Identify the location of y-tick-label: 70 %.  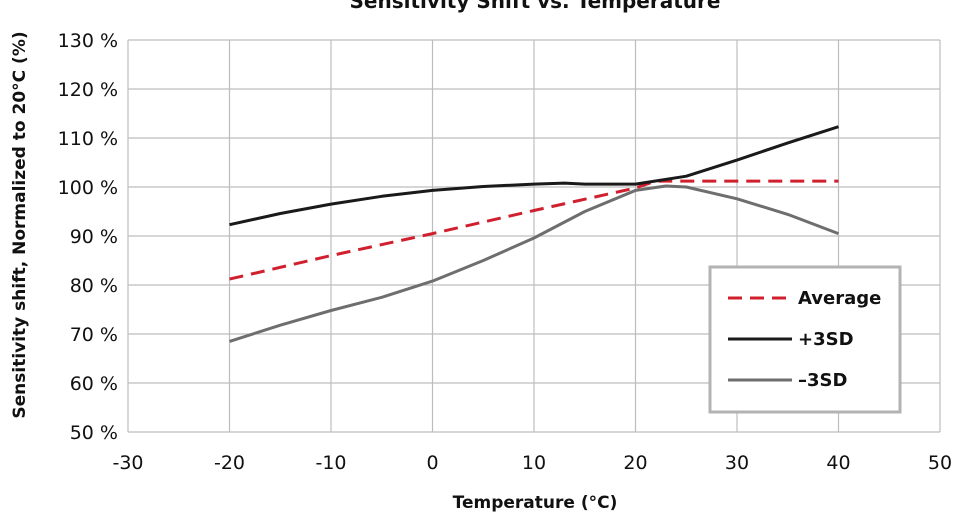
(94, 335).